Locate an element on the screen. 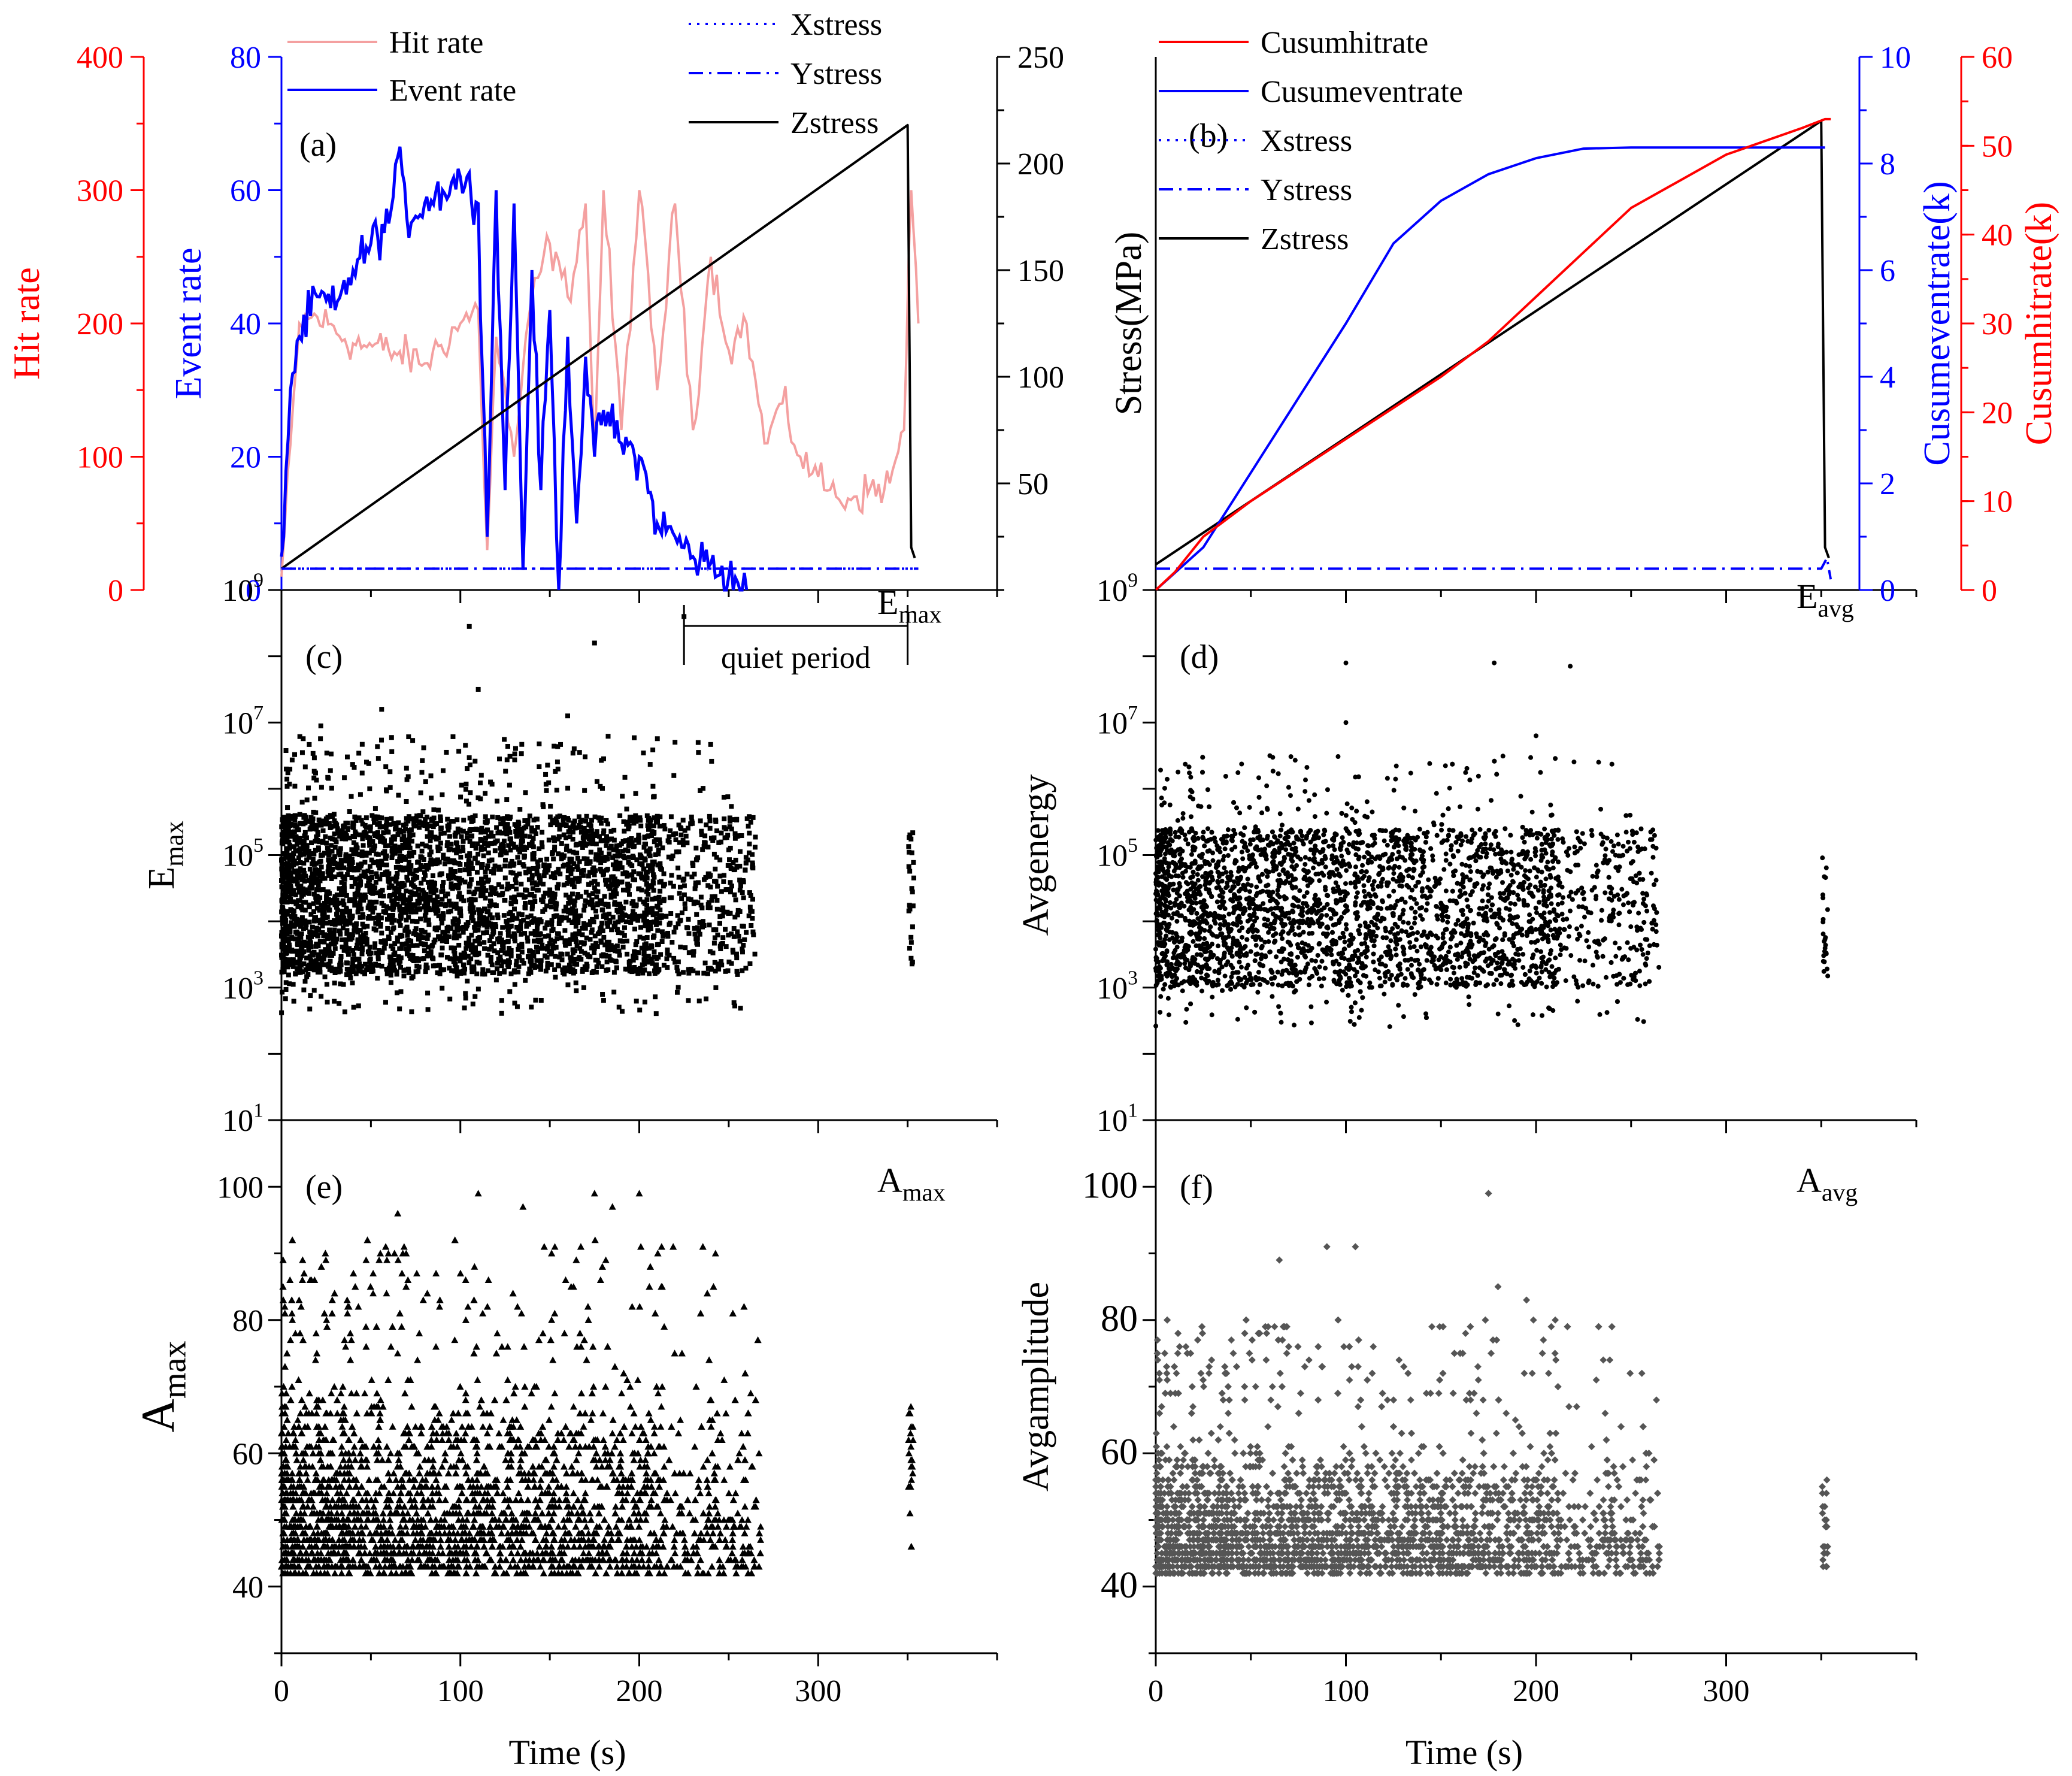 The image size is (2072, 1776). panel-d-label: (d) is located at coordinates (1199, 657).